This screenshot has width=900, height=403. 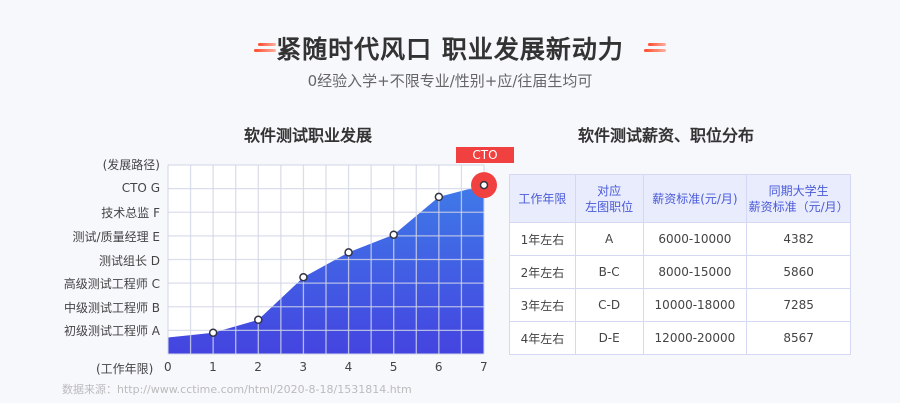 I want to click on table-cell: C-D, so click(x=609, y=305).